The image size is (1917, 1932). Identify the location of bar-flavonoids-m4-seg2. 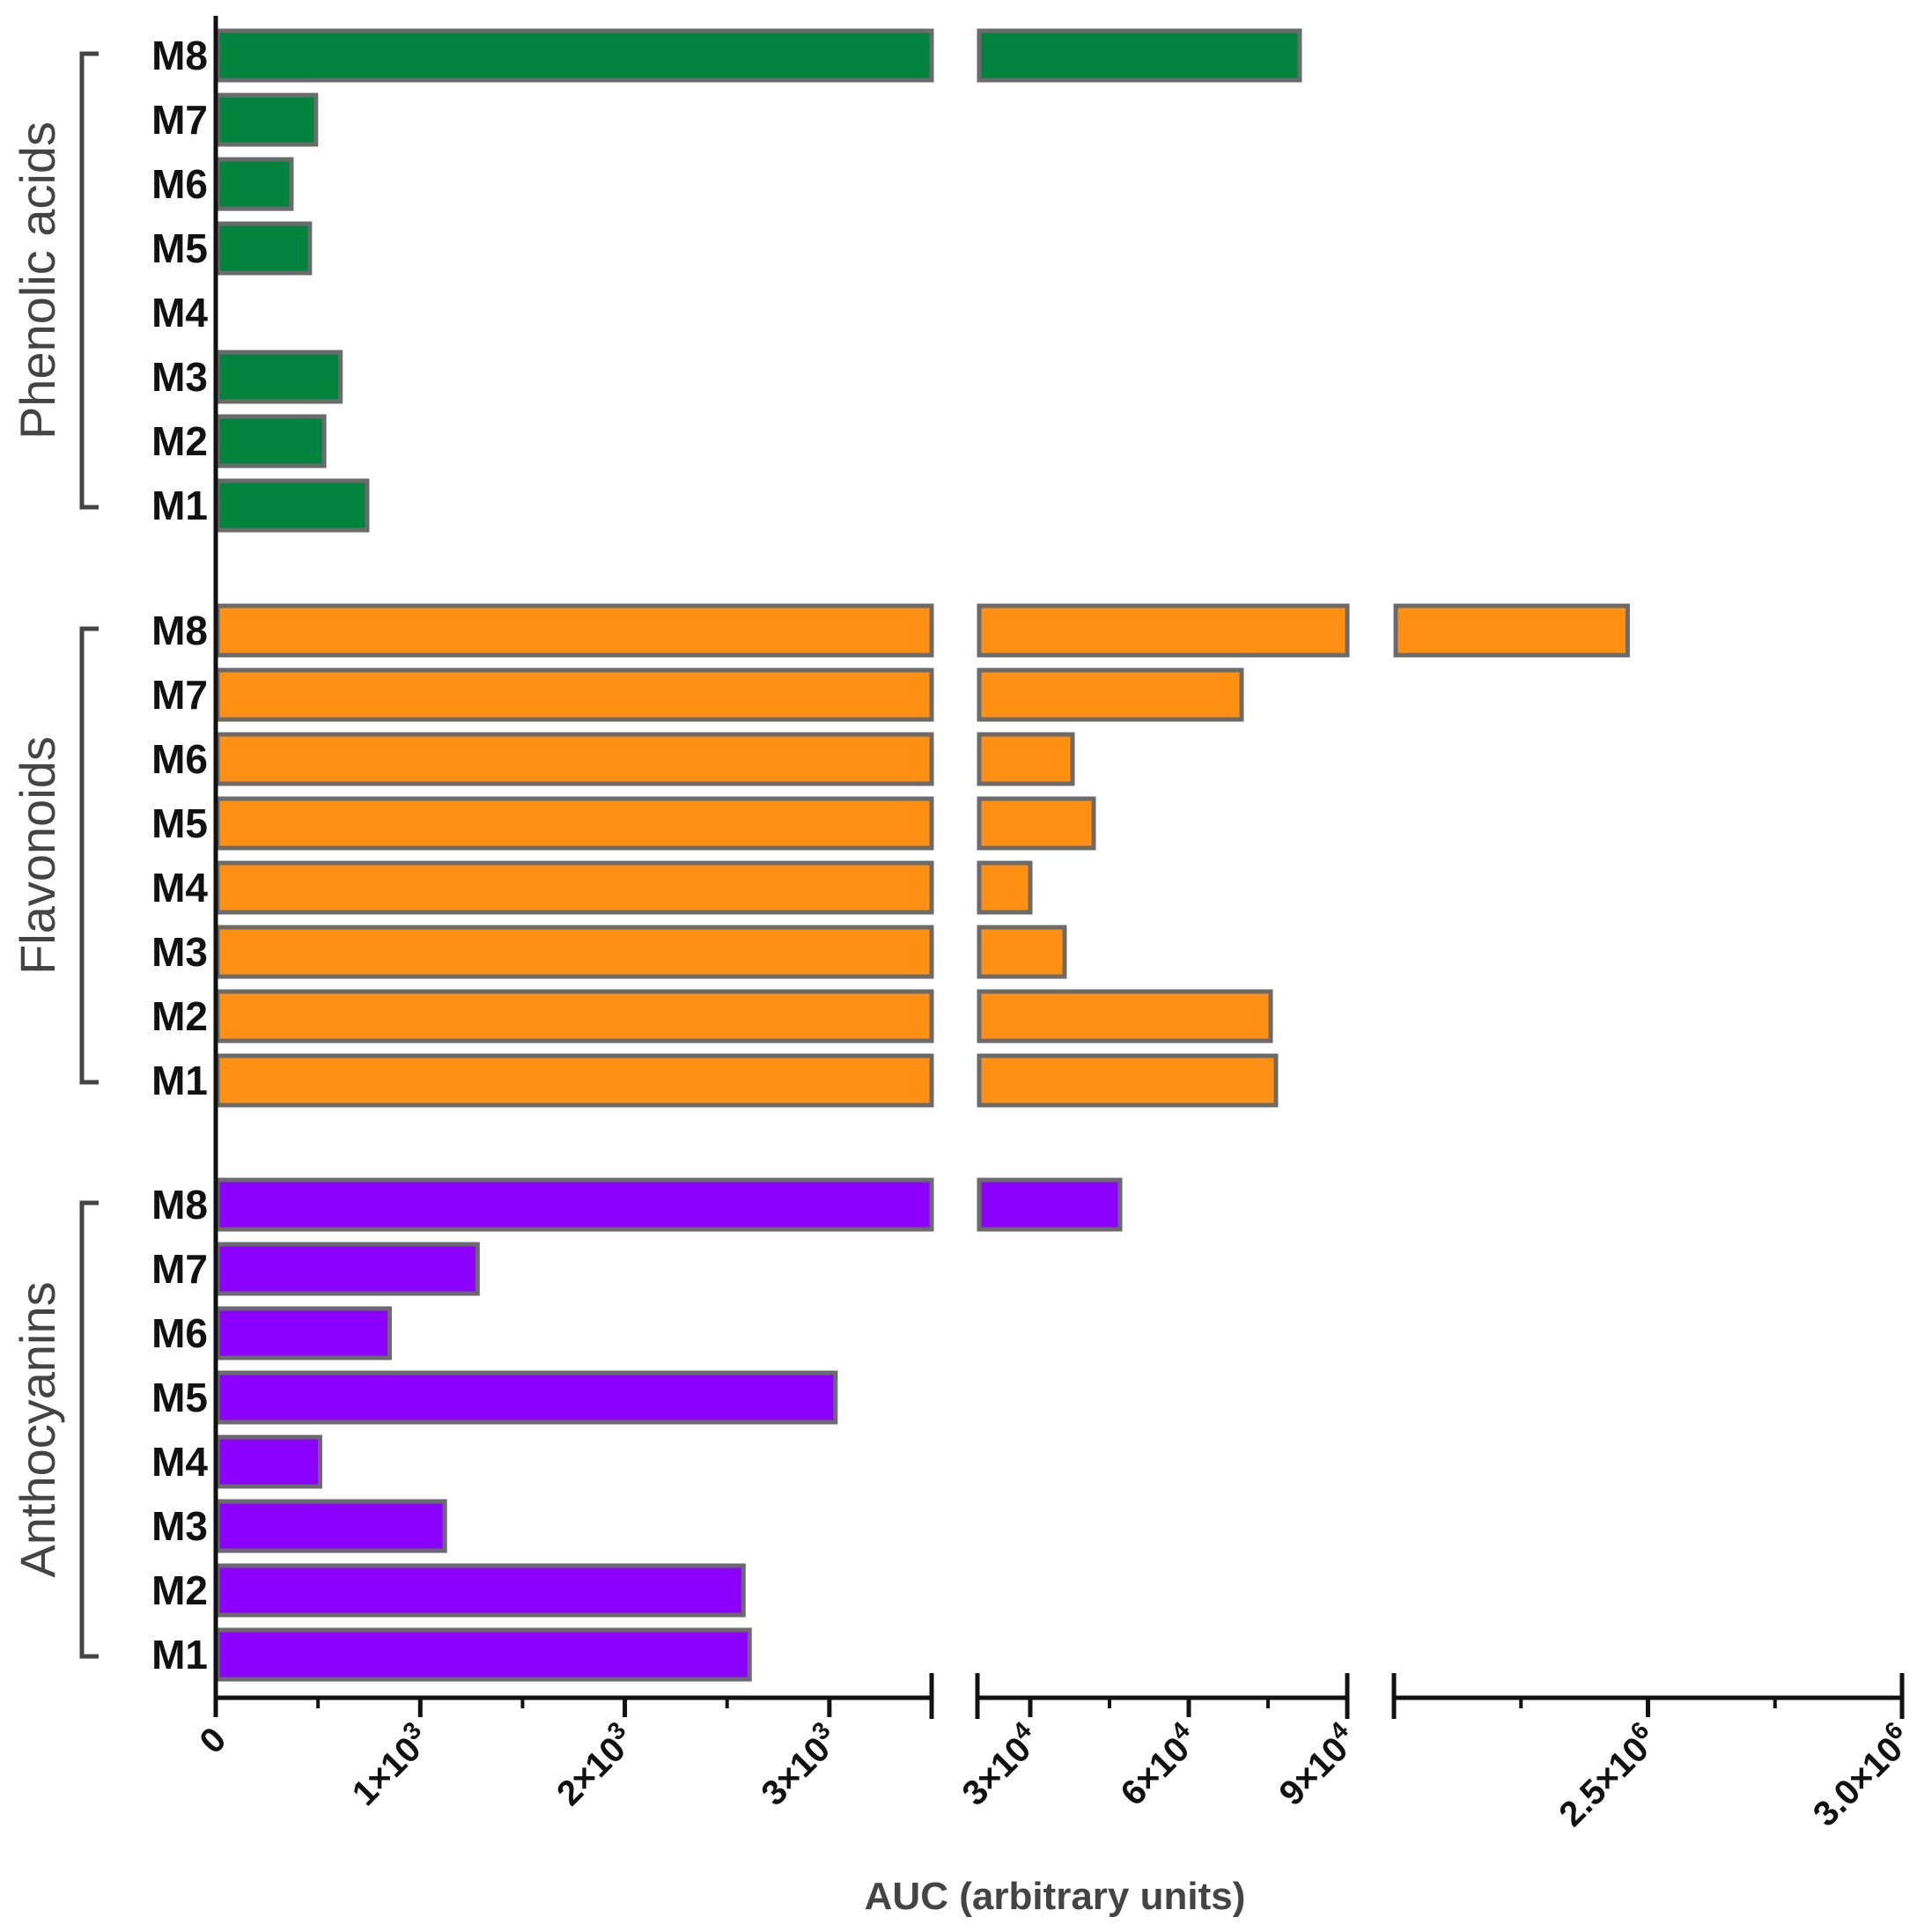
(1005, 887).